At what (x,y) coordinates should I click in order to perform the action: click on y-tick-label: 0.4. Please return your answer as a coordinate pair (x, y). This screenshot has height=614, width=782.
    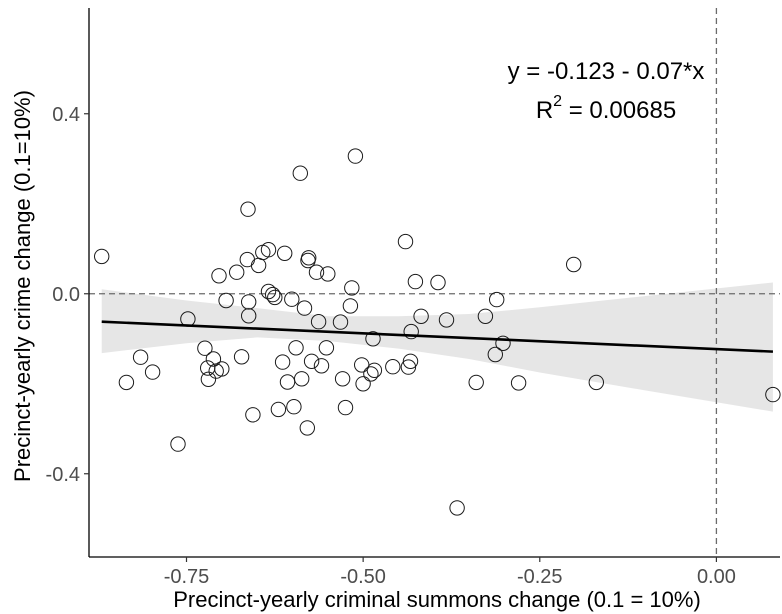
    Looking at the image, I should click on (66, 115).